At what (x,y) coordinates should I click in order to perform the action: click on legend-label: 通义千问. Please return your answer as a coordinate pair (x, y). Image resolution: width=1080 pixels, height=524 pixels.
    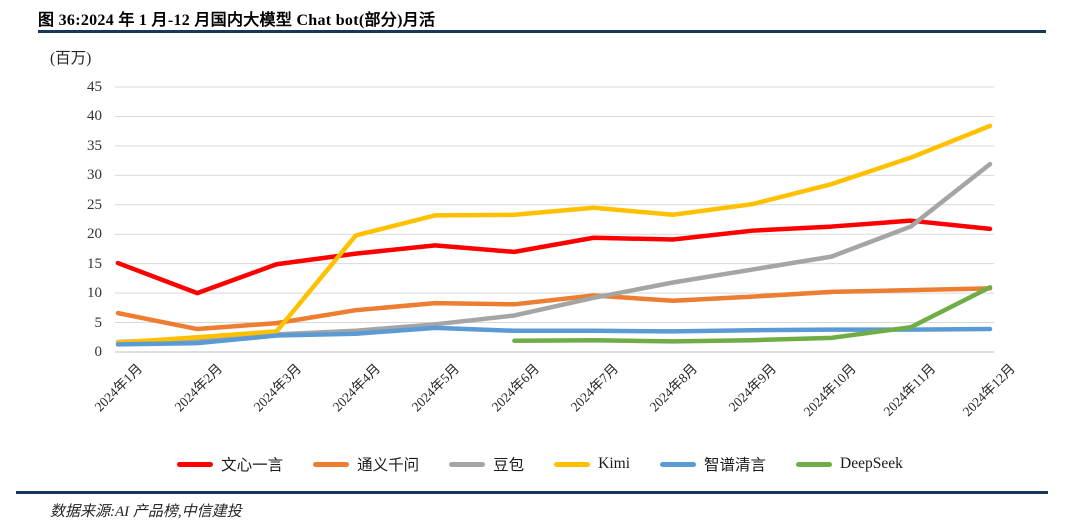
    Looking at the image, I should click on (388, 465).